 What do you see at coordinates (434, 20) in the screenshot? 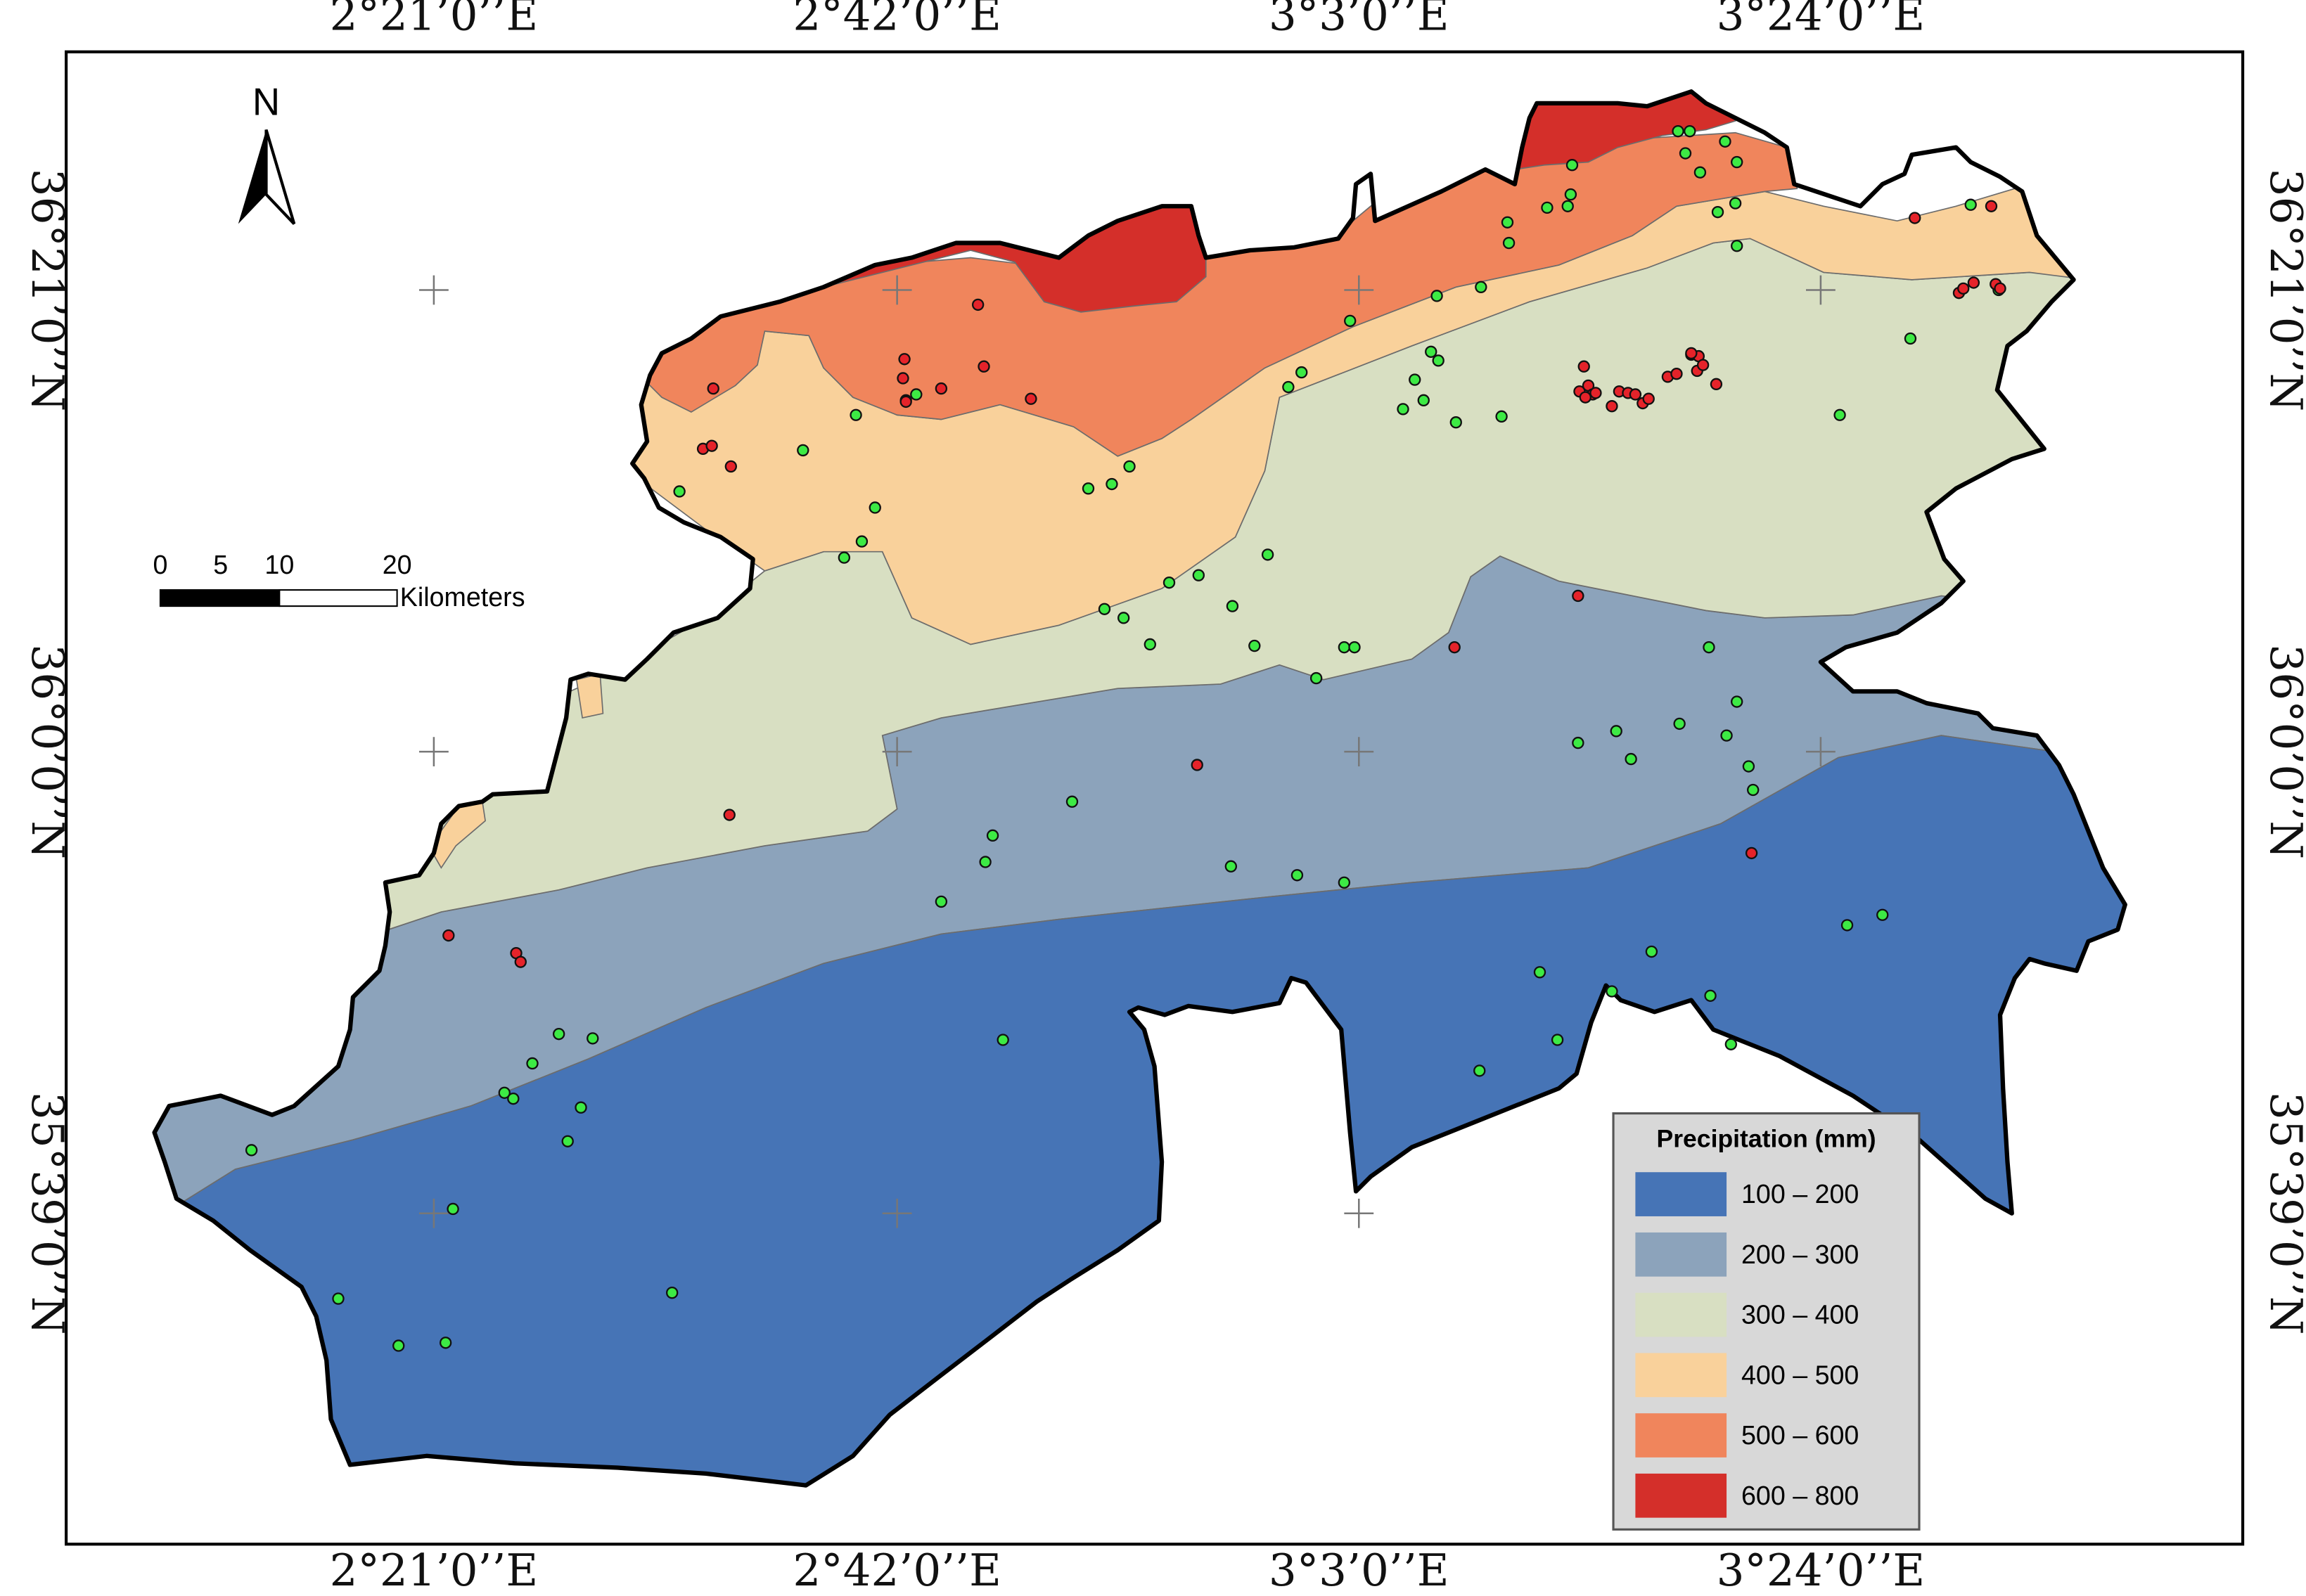
I see `coord-top-1: 2°21’0’’E` at bounding box center [434, 20].